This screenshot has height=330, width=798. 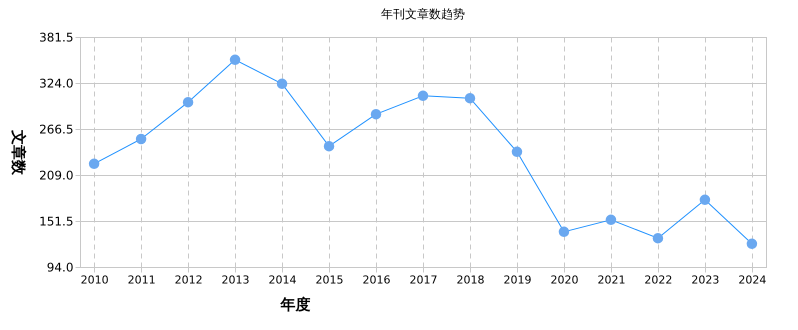 What do you see at coordinates (330, 280) in the screenshot?
I see `x-tick-label: 2015` at bounding box center [330, 280].